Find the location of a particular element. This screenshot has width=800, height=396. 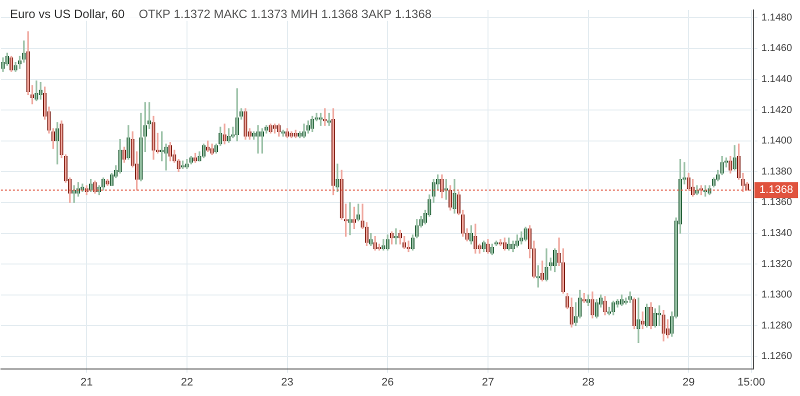

y-tick-label: 1.1280 is located at coordinates (776, 326).